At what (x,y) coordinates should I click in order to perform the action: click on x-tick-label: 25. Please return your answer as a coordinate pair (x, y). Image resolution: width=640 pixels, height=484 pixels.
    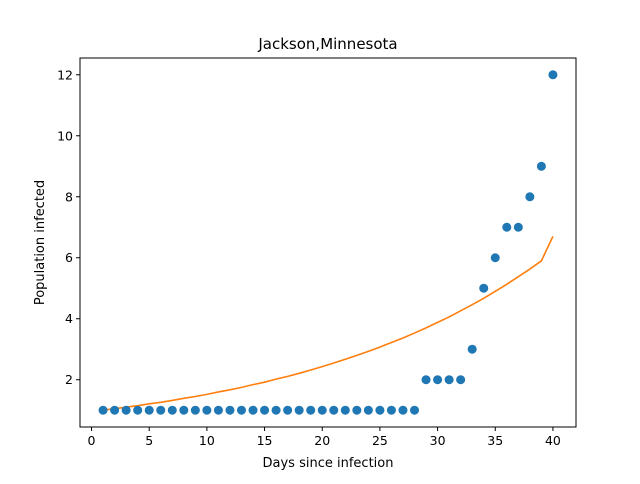
    Looking at the image, I should click on (380, 440).